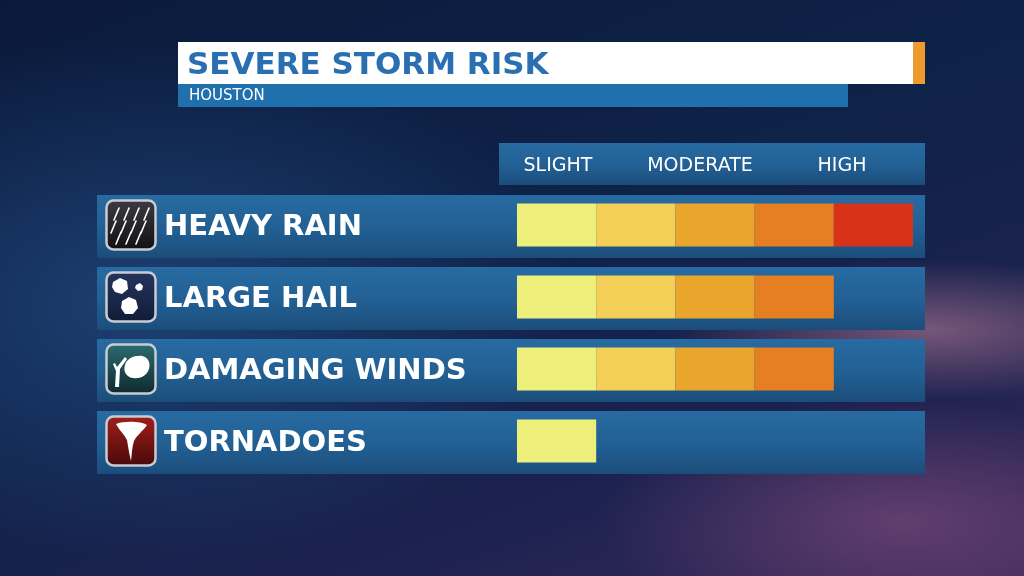 The width and height of the screenshot is (1024, 576). What do you see at coordinates (368, 63) in the screenshot?
I see `chart-title: SEVERE STORM RISK` at bounding box center [368, 63].